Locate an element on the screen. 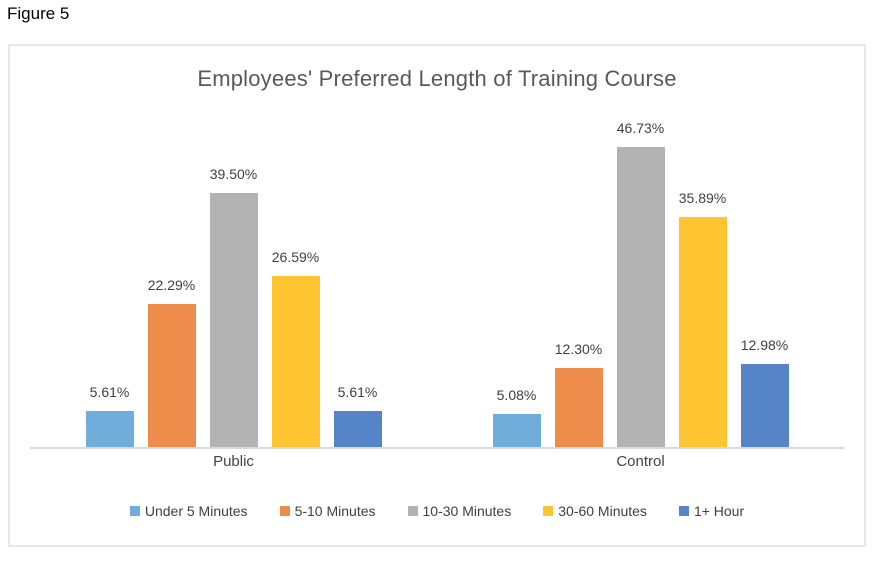  x-axis-line is located at coordinates (437, 448).